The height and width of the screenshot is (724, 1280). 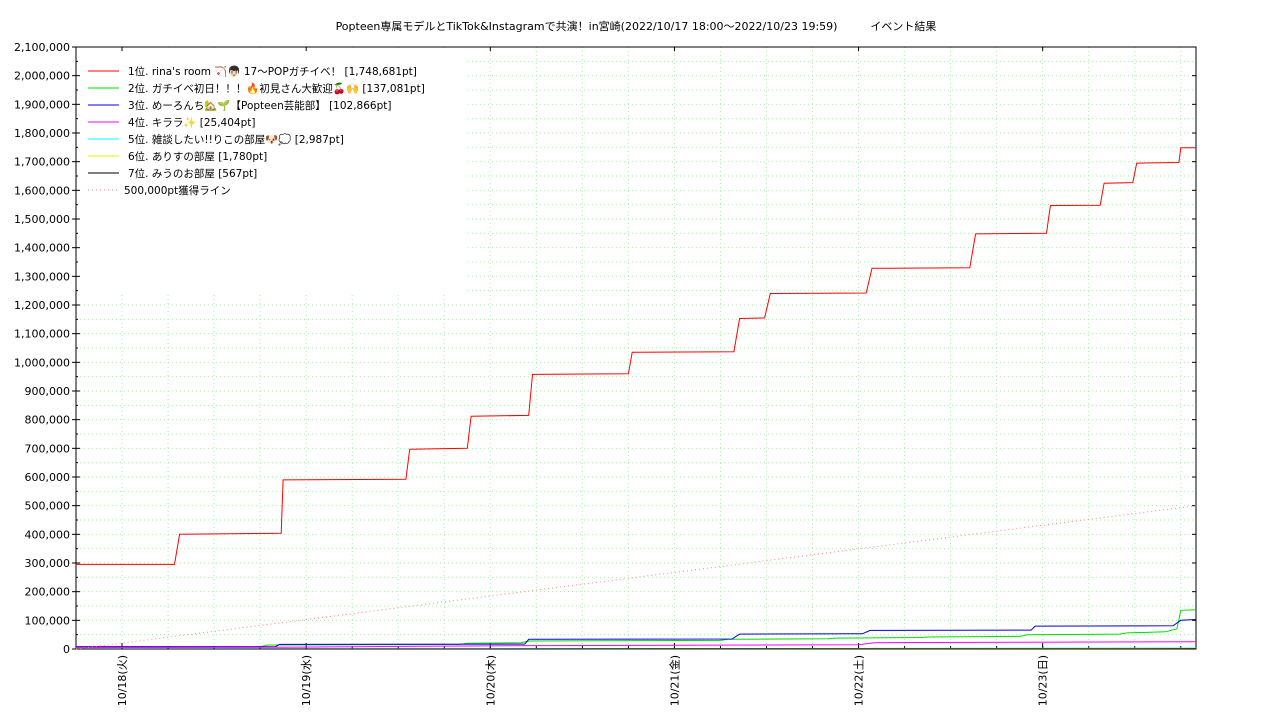 What do you see at coordinates (48, 620) in the screenshot?
I see `y-tick-label: 100,000` at bounding box center [48, 620].